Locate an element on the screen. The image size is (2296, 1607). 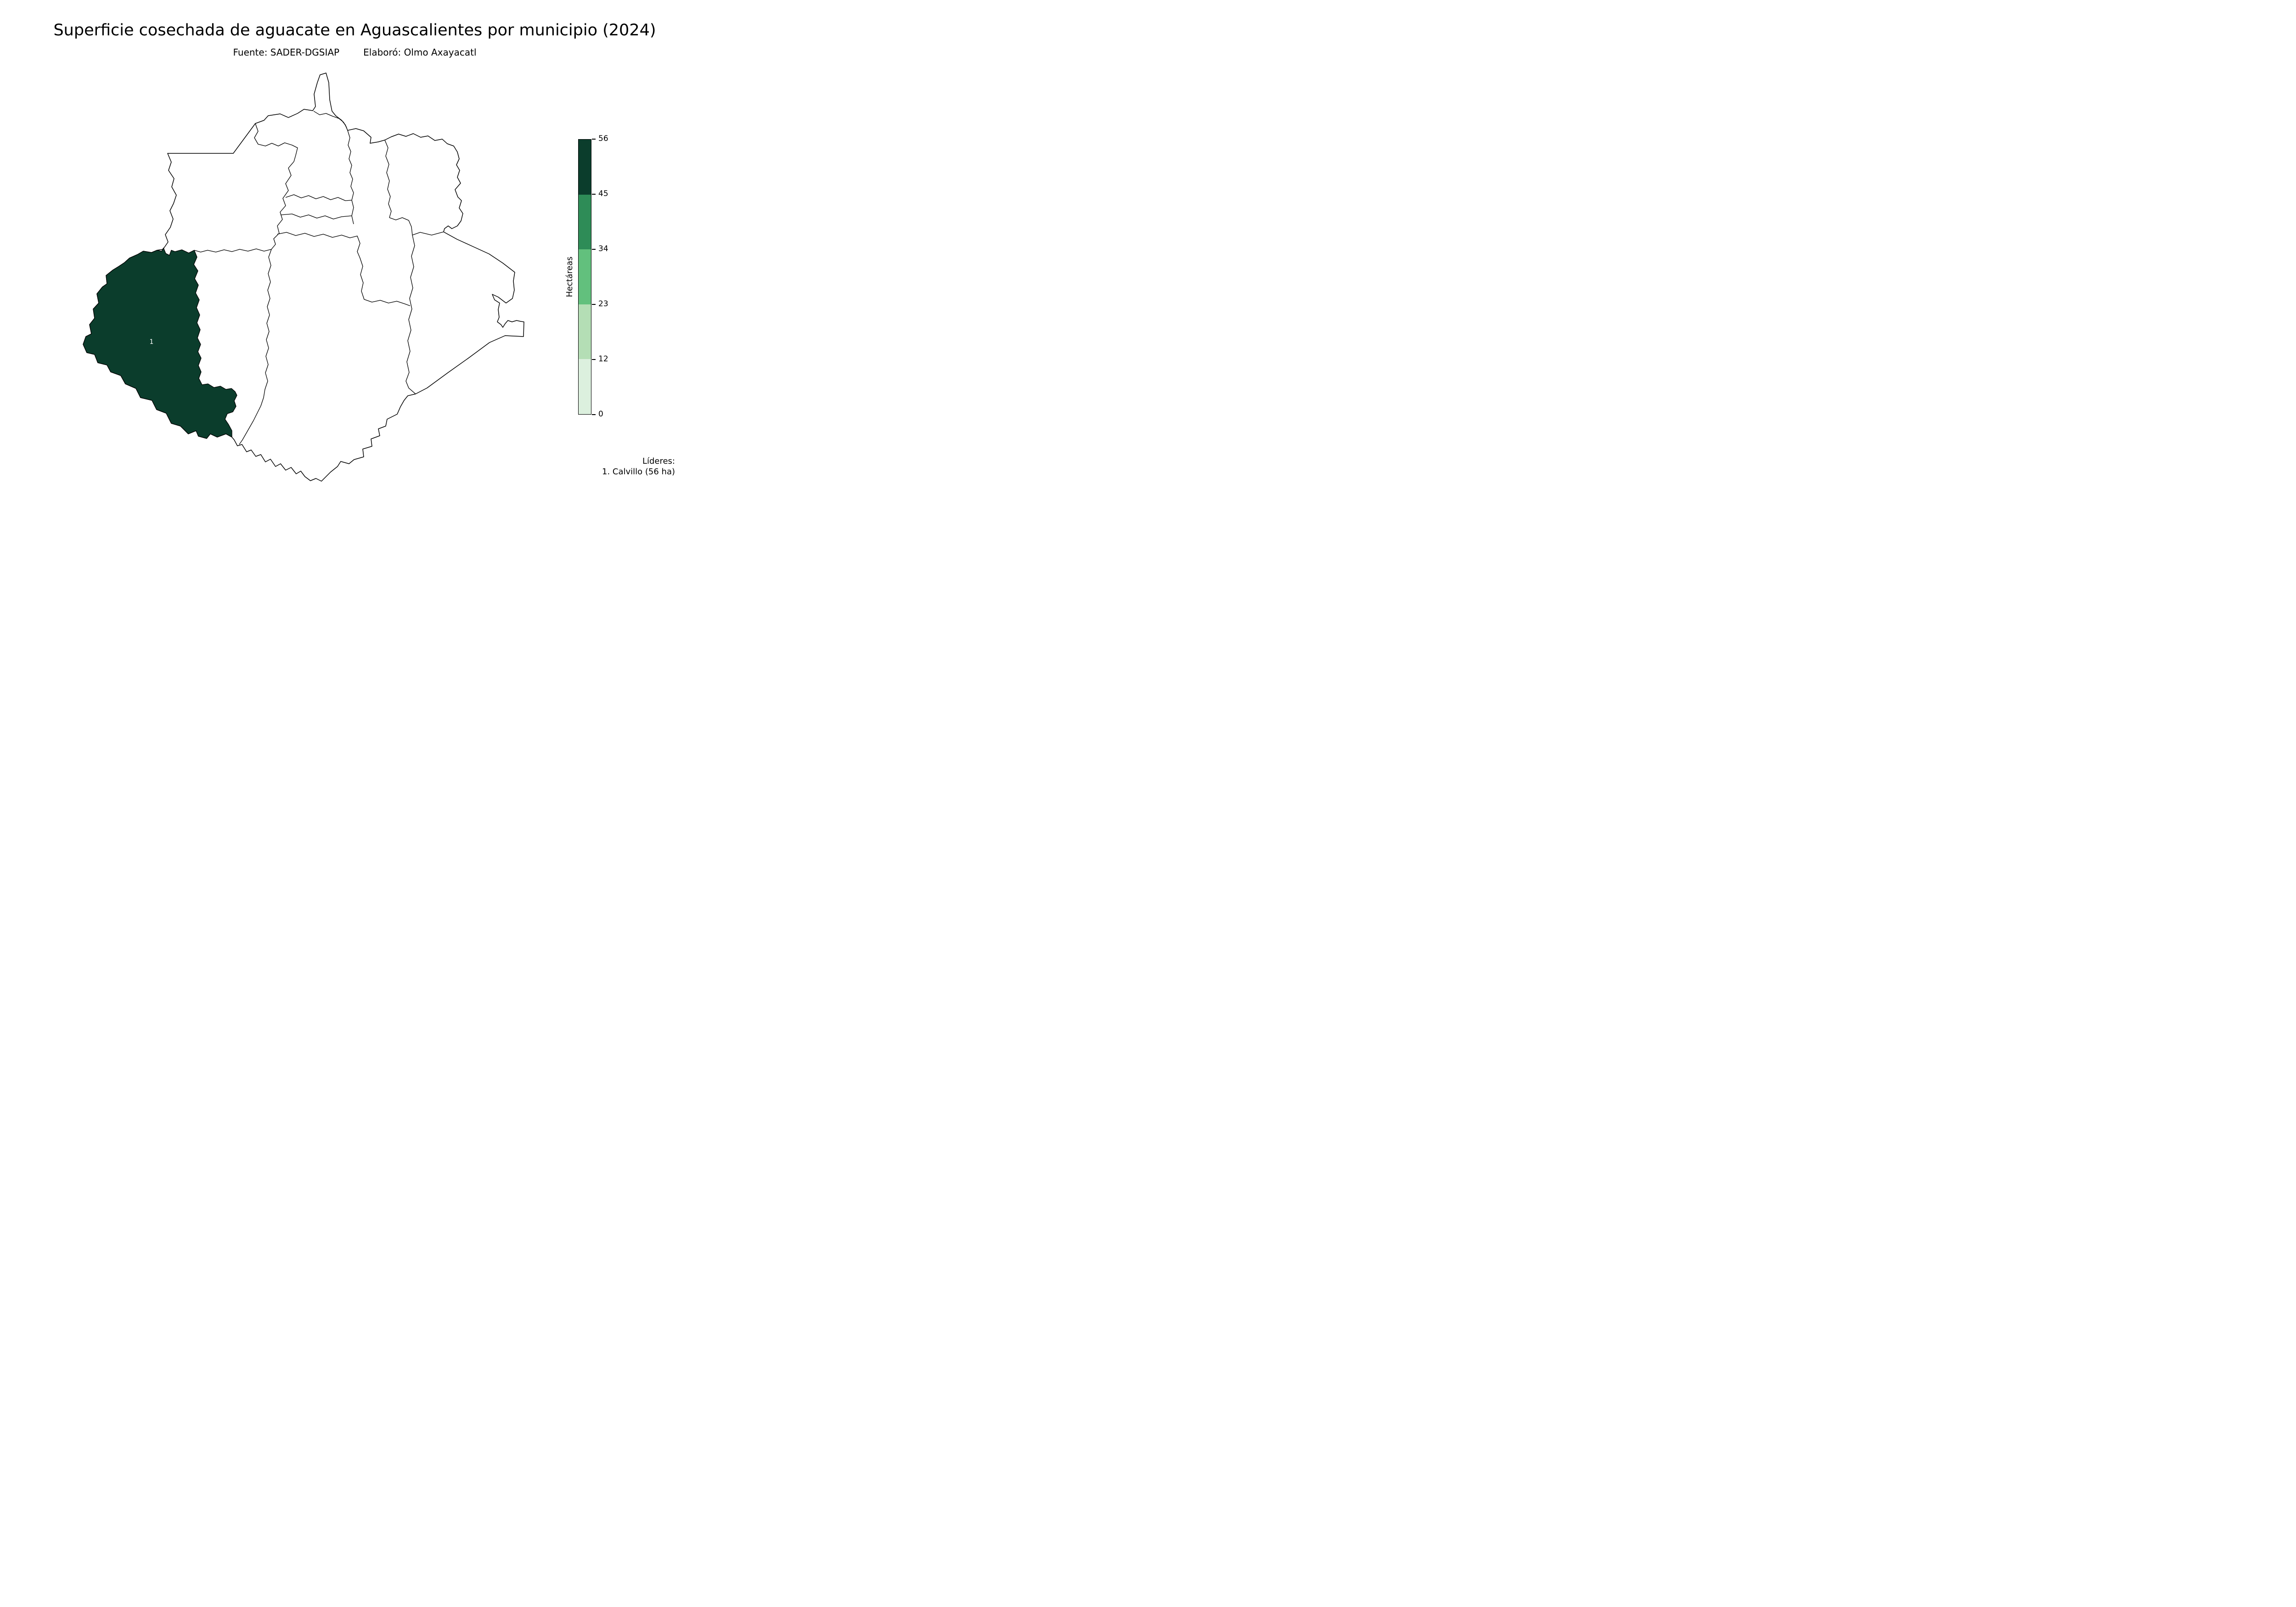
colorbar-tick-label: 0 is located at coordinates (600, 414).